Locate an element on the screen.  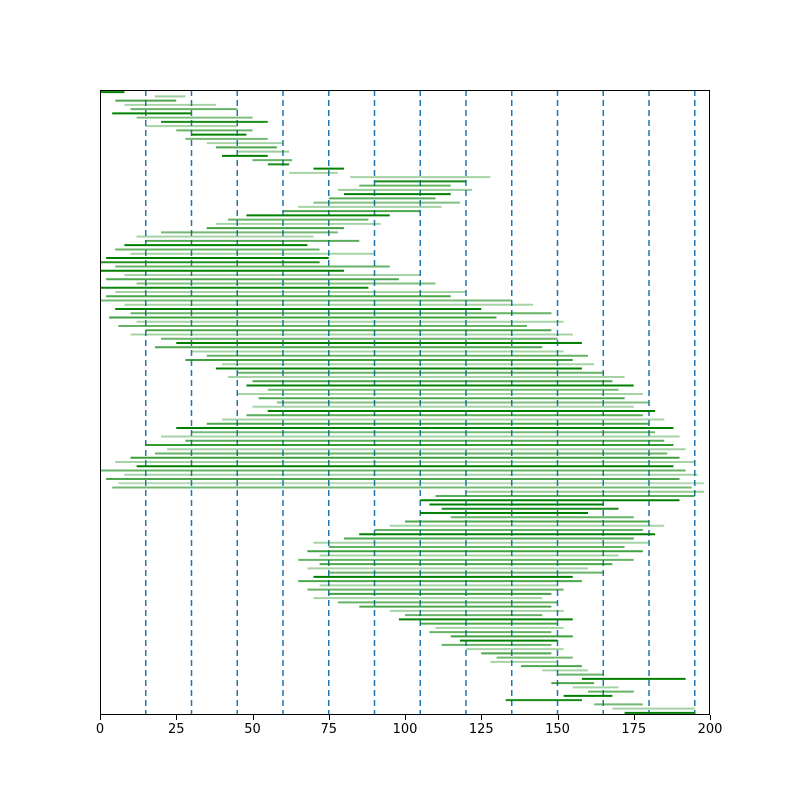
x-tick-label: 75 is located at coordinates (329, 729).